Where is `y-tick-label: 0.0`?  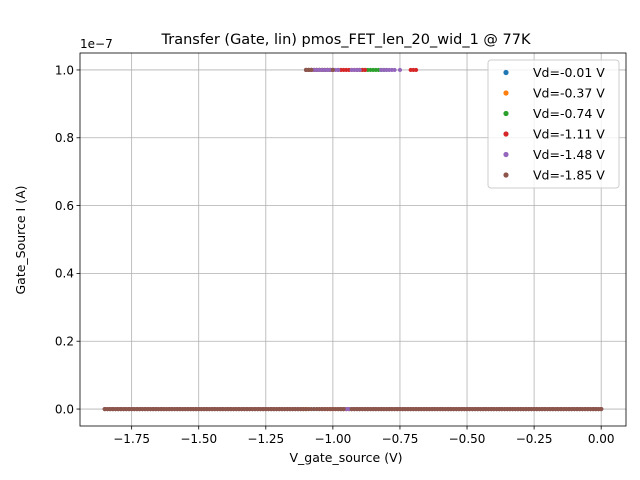
y-tick-label: 0.0 is located at coordinates (64, 409).